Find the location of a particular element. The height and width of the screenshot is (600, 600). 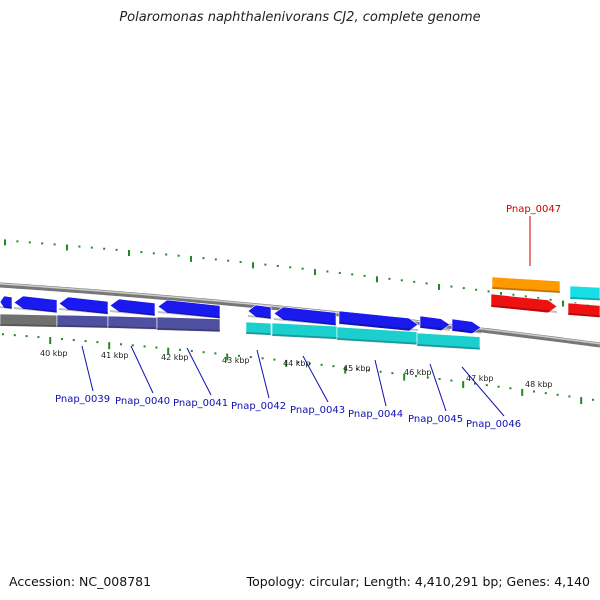

gene-cyan-right-shade is located at coordinates (585, 299).